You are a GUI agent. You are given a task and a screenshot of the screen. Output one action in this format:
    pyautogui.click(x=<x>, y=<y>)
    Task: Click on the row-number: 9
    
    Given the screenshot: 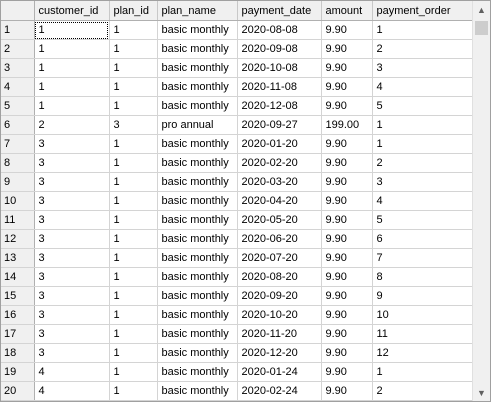 What is the action you would take?
    pyautogui.click(x=18, y=182)
    